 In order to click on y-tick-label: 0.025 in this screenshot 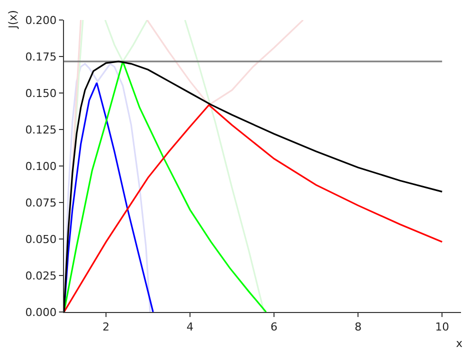, I will do `click(41, 275)`.